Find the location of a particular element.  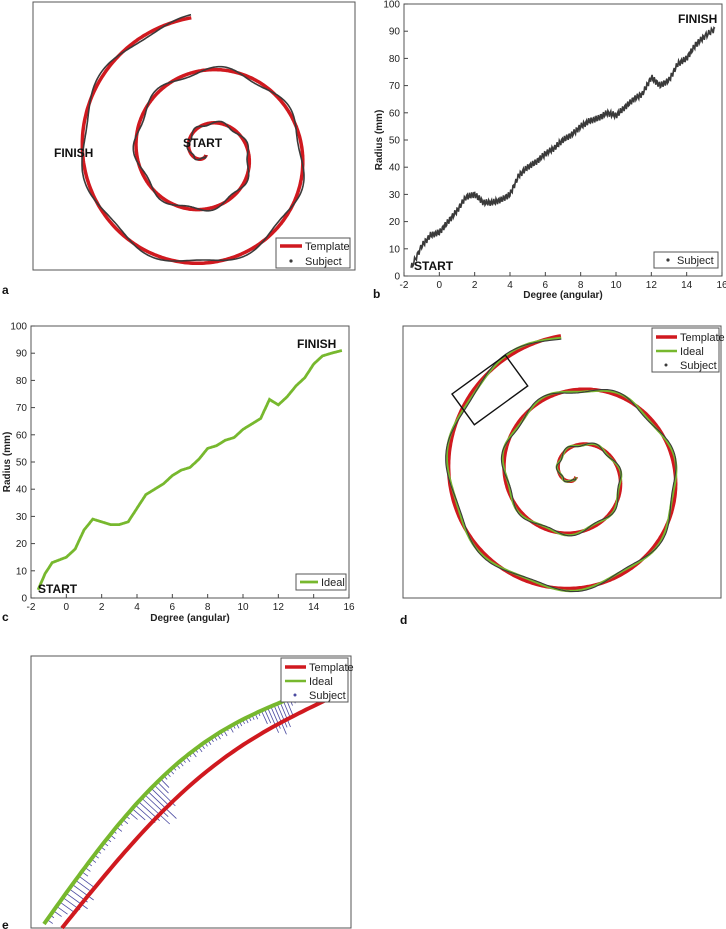

panel-e-legend: Template Ideal Subject is located at coordinates (317, 680).